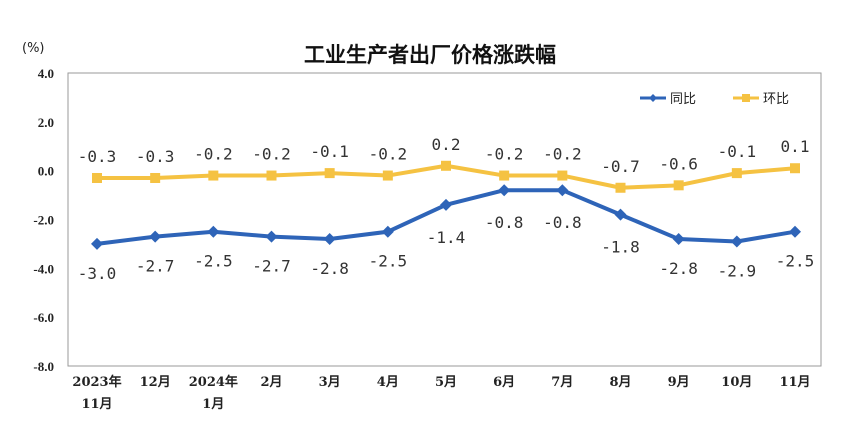 This screenshot has height=442, width=857. Describe the element at coordinates (446, 144) in the screenshot. I see `data-label: 0.2` at that location.